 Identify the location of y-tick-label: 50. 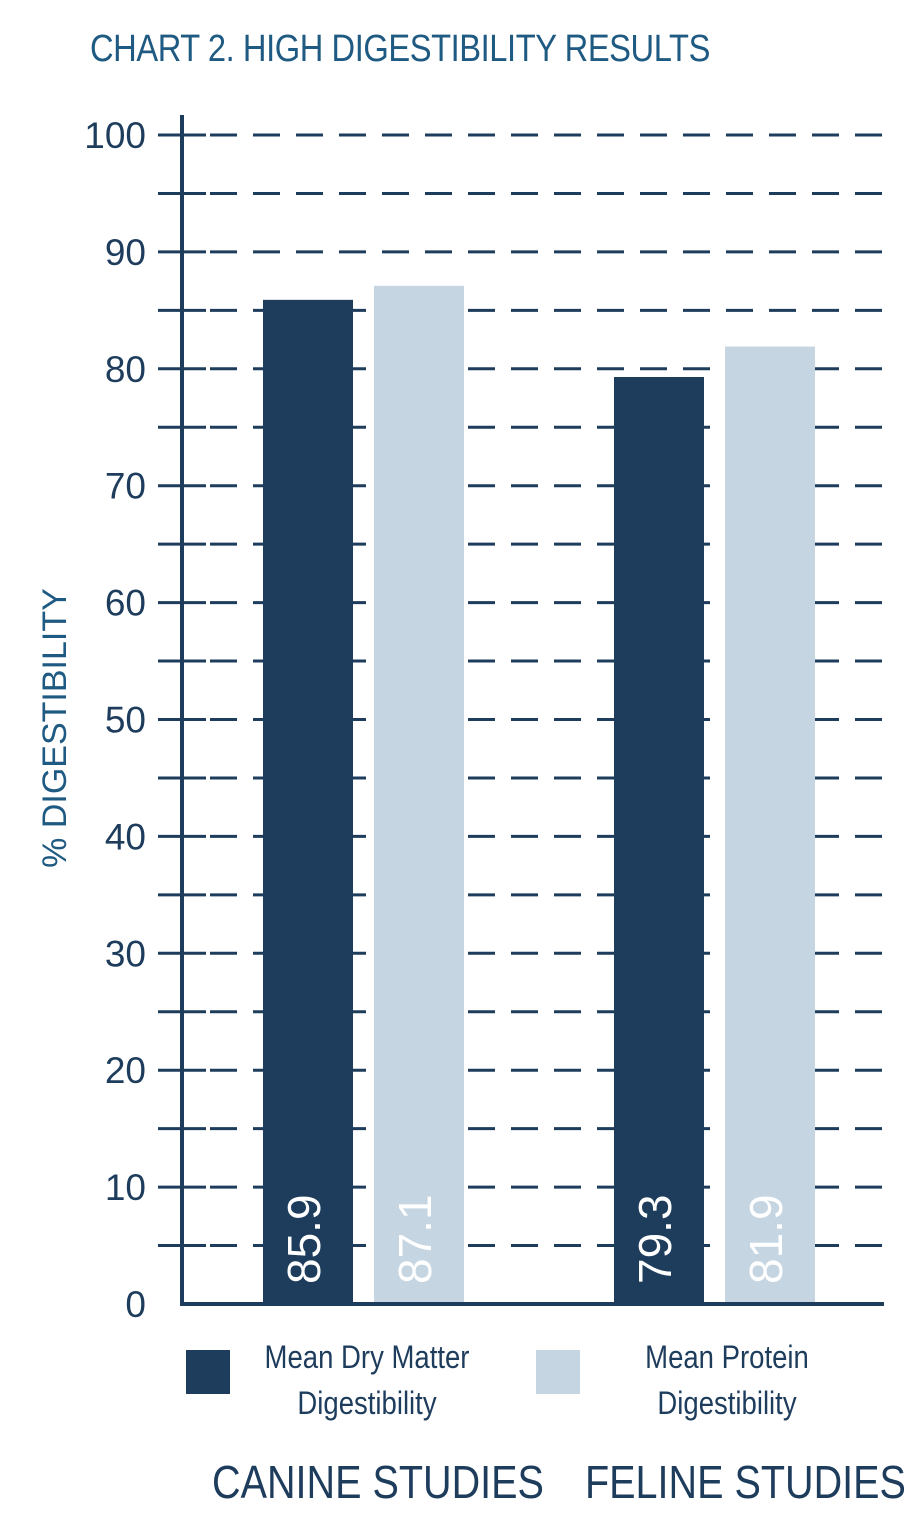
(125, 720).